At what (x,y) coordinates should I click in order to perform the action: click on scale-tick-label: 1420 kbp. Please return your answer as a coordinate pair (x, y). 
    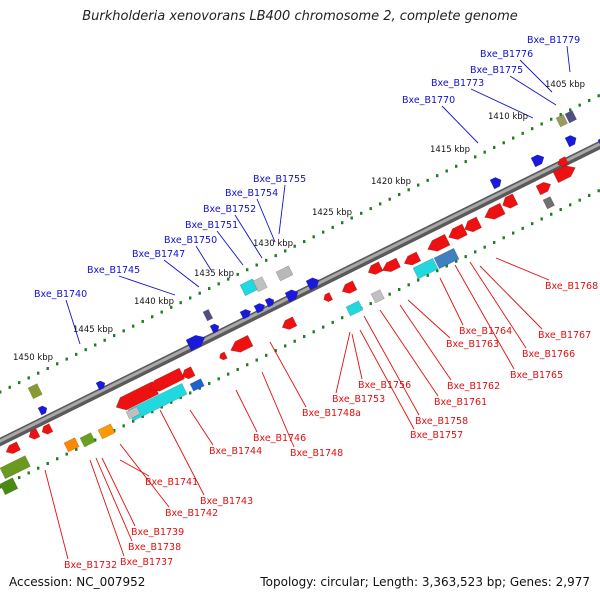
    Looking at the image, I should click on (391, 182).